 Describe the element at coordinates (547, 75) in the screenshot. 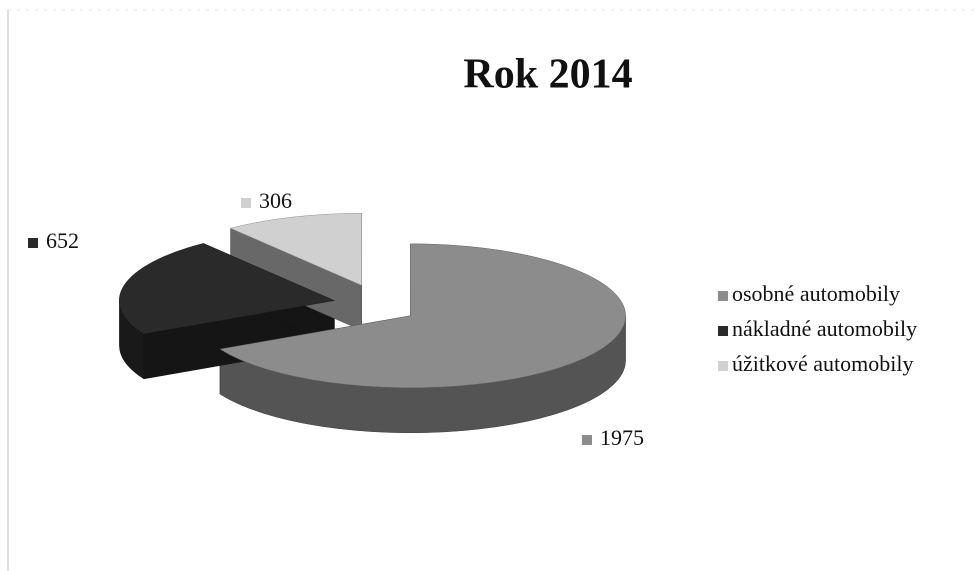

I see `chart-title: Rok 2014` at that location.